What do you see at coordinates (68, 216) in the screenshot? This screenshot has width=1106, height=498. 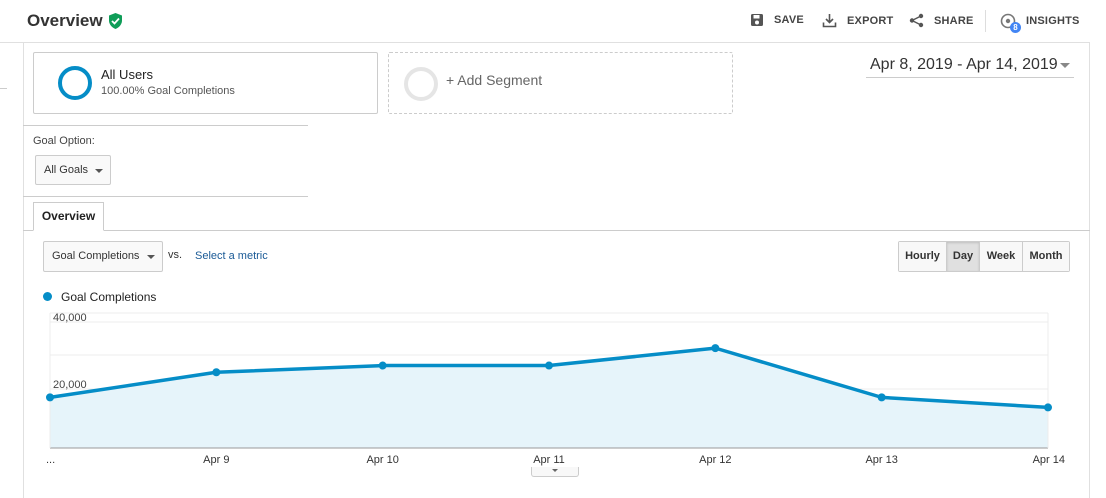 I see `tab-overview: Overview` at bounding box center [68, 216].